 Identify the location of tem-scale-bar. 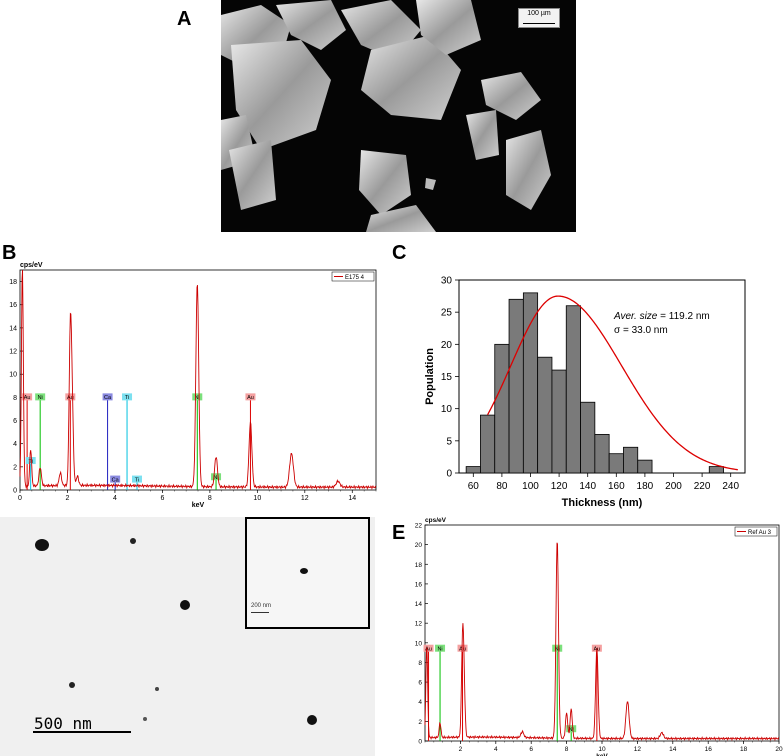
(82, 732).